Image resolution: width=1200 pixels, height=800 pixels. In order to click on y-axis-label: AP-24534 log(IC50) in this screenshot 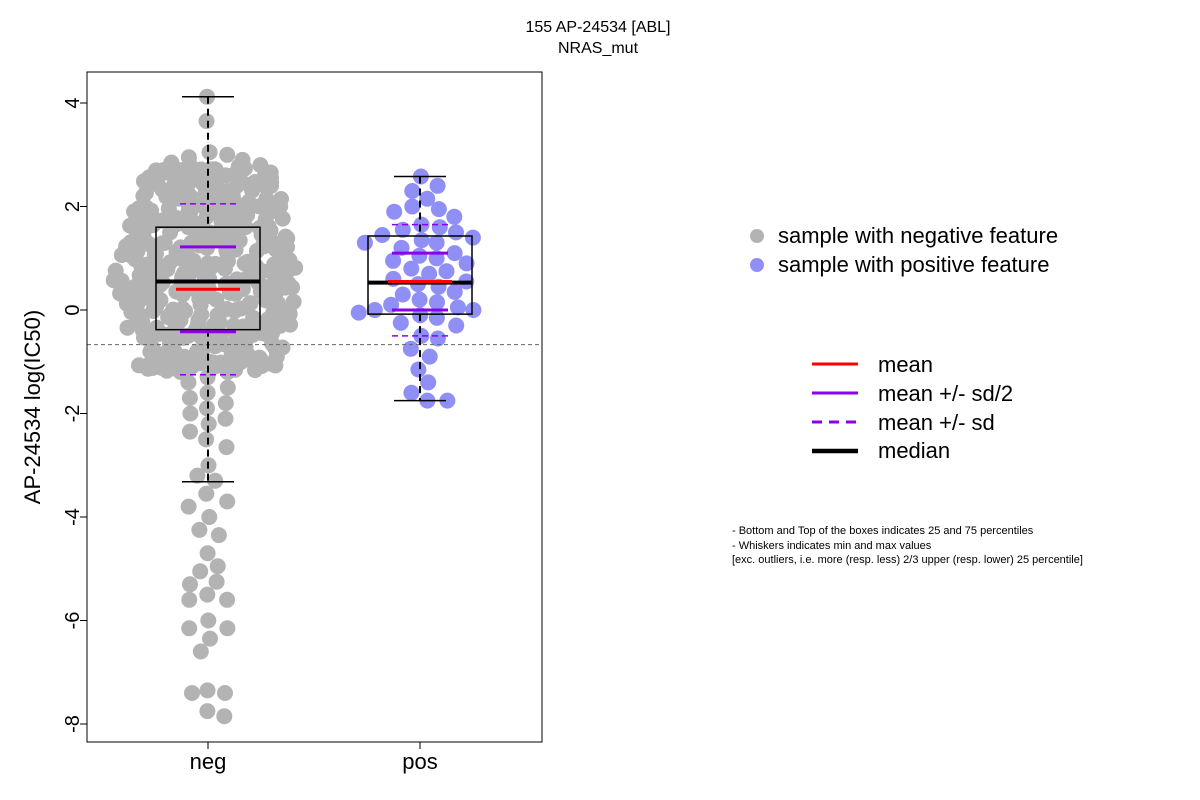, I will do `click(32, 407)`.